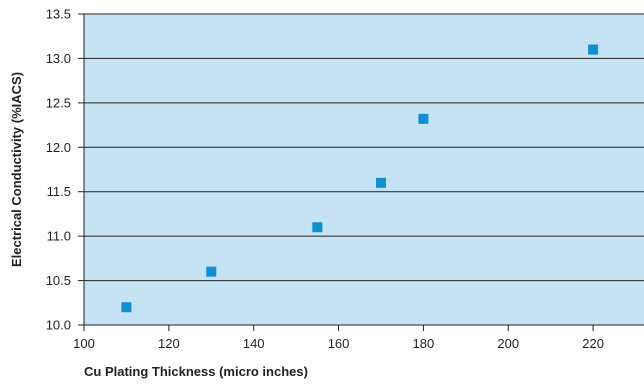  Describe the element at coordinates (508, 343) in the screenshot. I see `x-tick-label: 200` at that location.